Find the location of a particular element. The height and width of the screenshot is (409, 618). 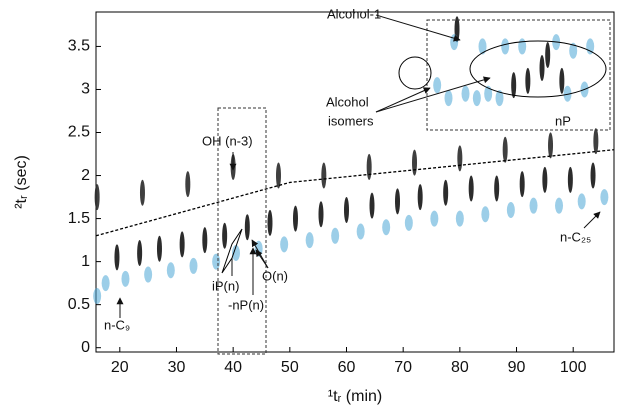

y-tick-label: 1.5 is located at coordinates (79, 218).